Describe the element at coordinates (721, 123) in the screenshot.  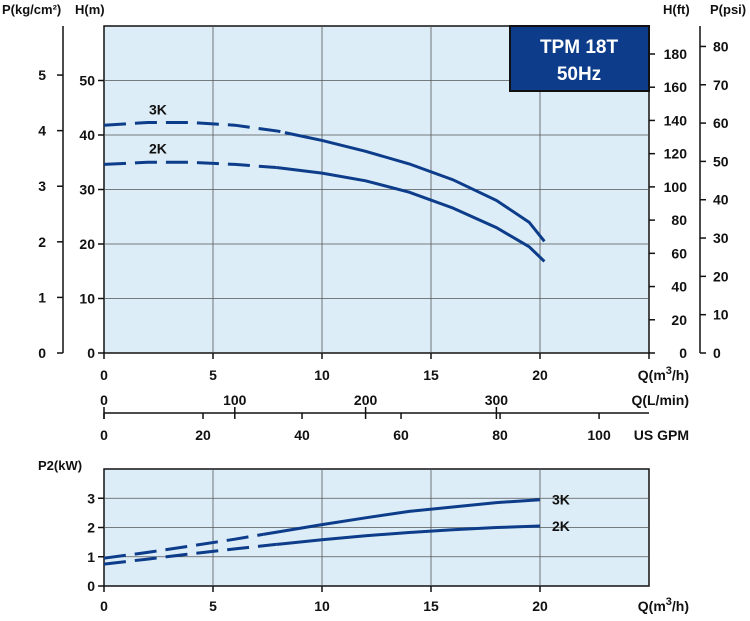
I see `psi-tick-label: 60` at that location.